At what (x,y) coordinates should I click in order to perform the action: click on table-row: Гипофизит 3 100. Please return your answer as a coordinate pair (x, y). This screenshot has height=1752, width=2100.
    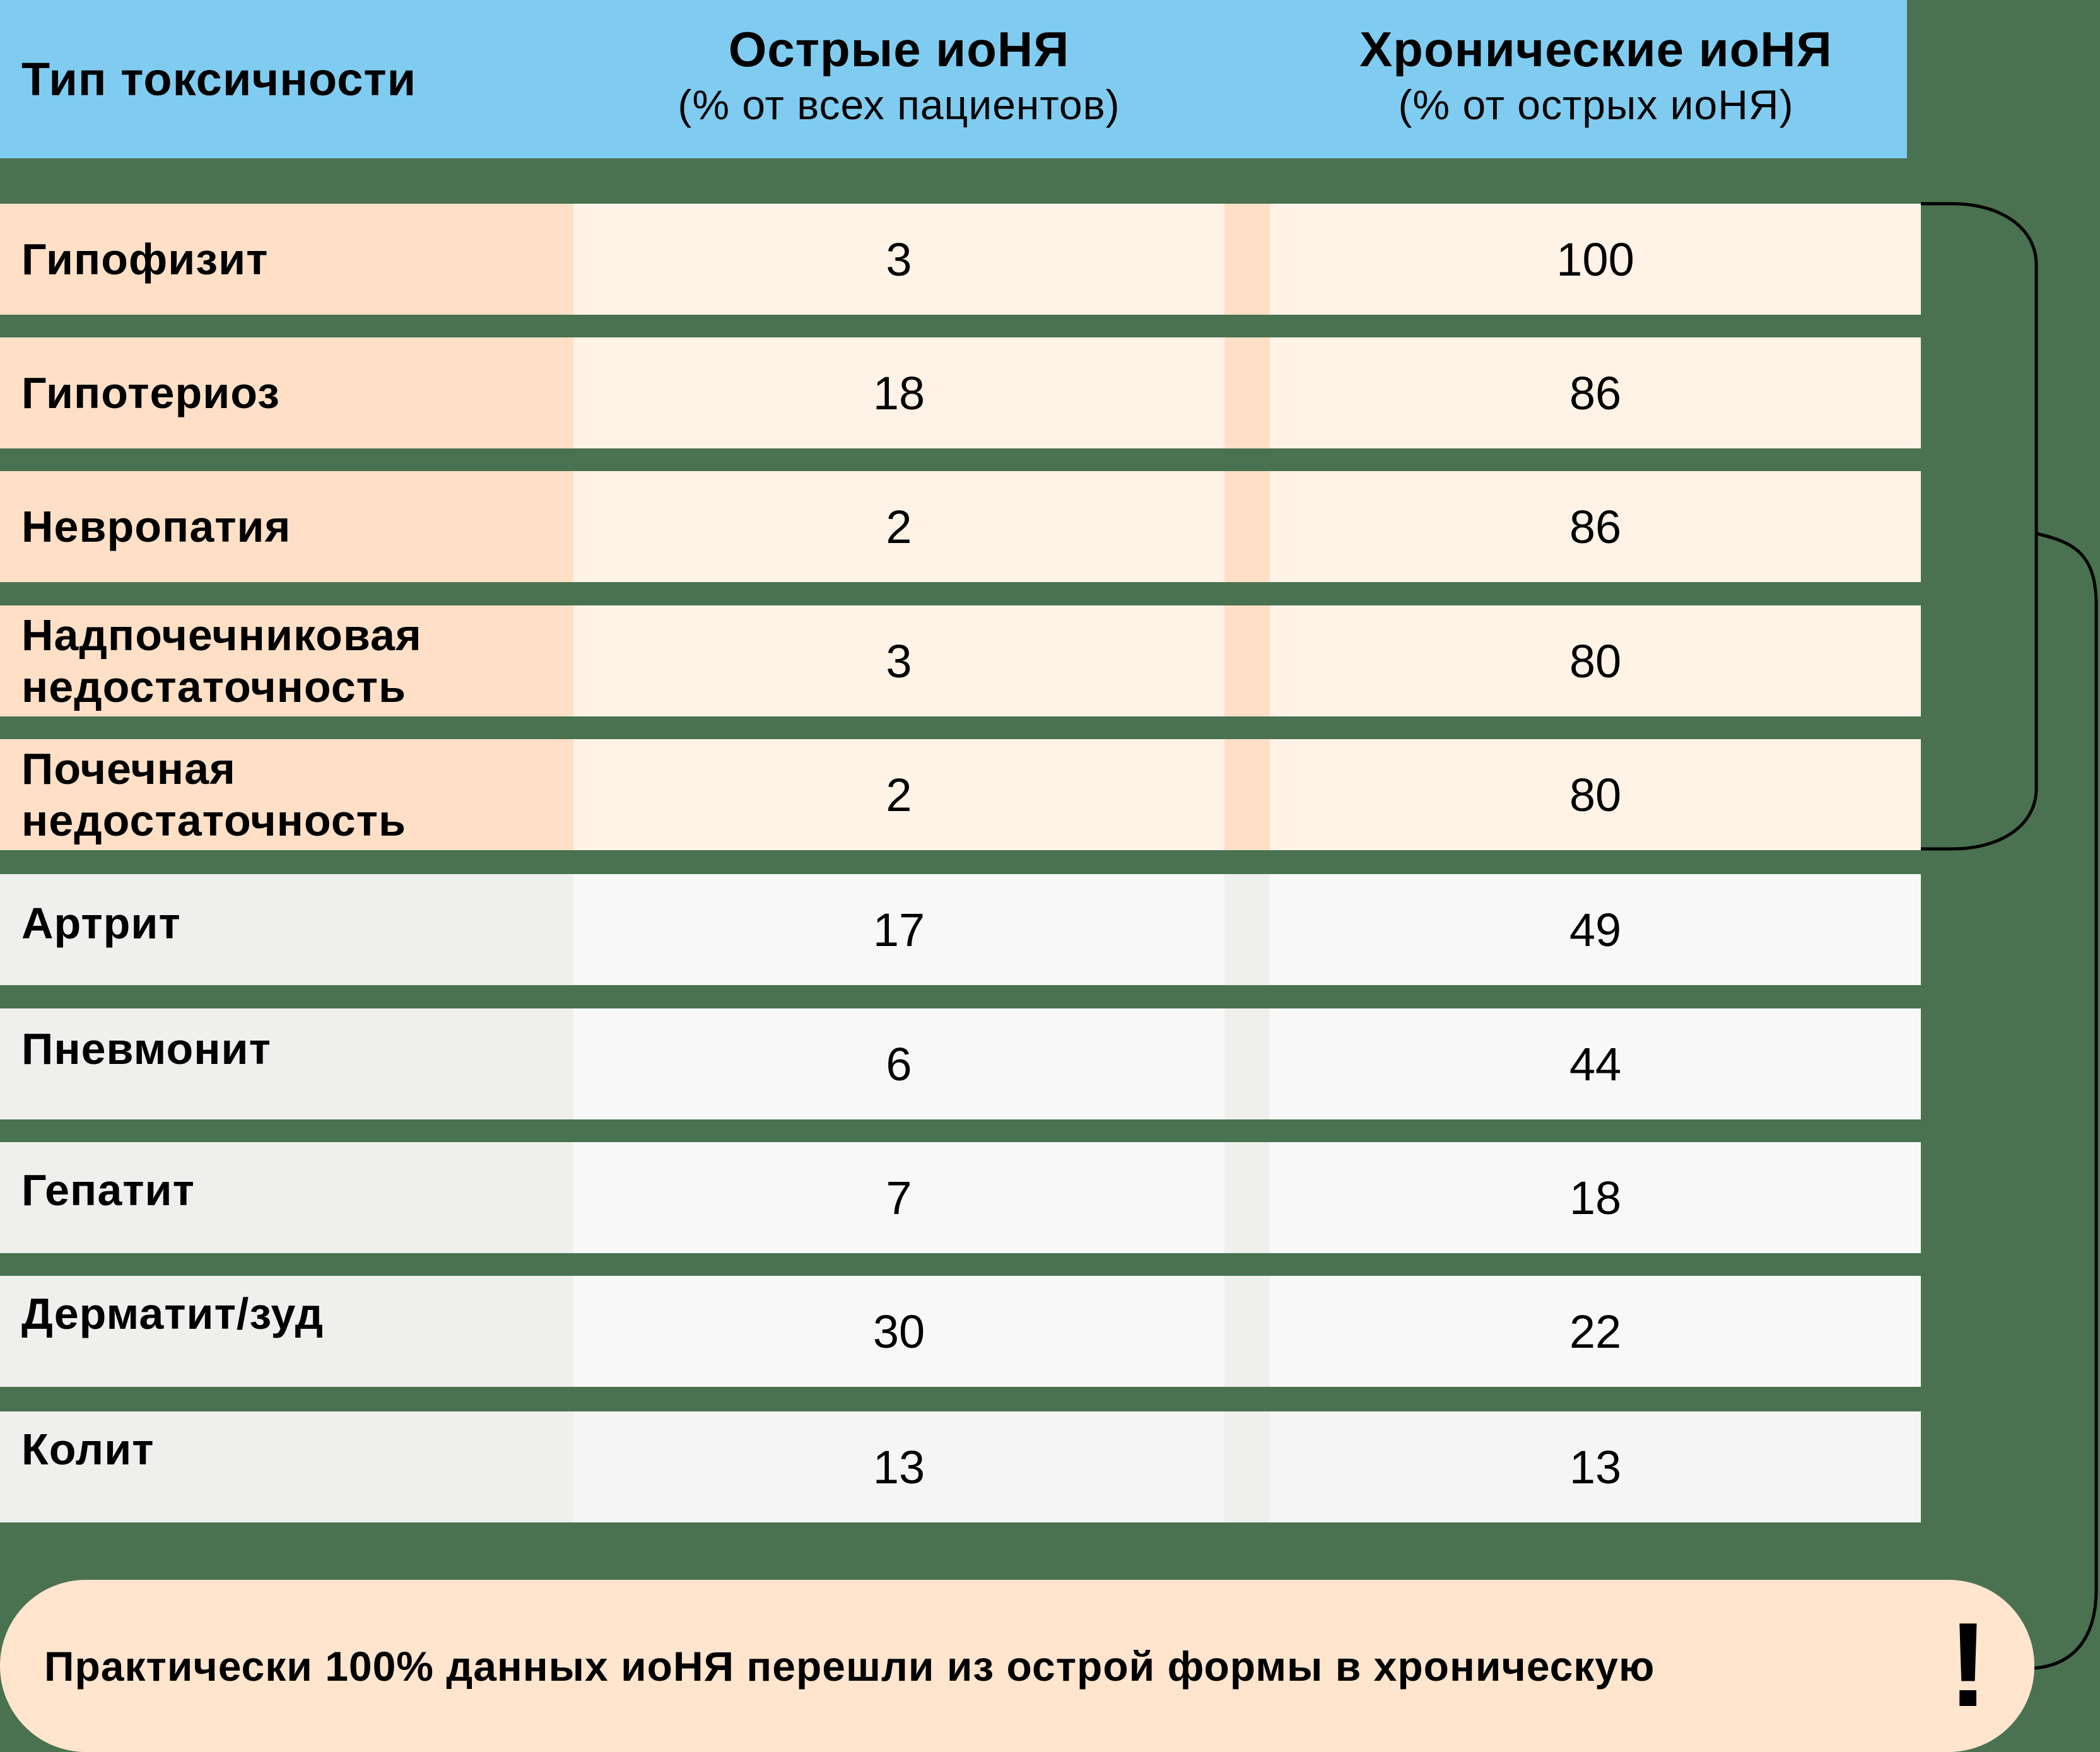
    Looking at the image, I should click on (960, 260).